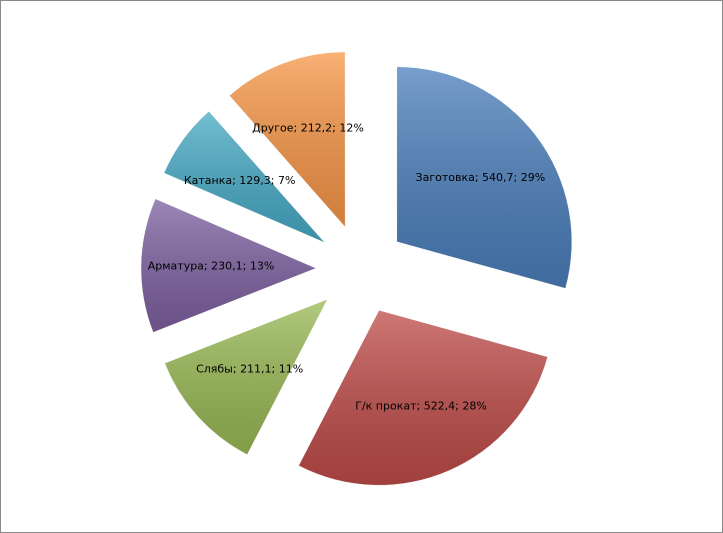  I want to click on data-label: Заготовка; 540,7; 29%, so click(481, 177).